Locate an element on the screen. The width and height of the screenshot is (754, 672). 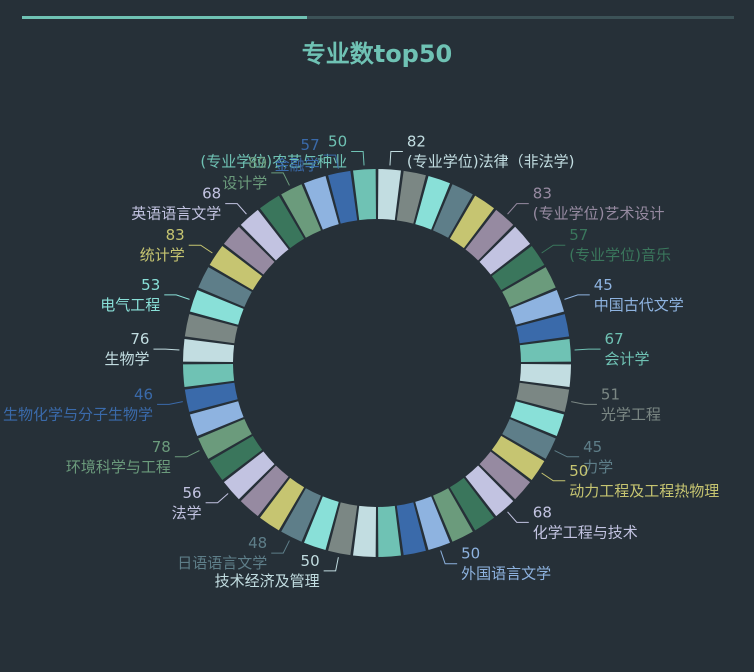
slice-value-label: 48 is located at coordinates (257, 543).